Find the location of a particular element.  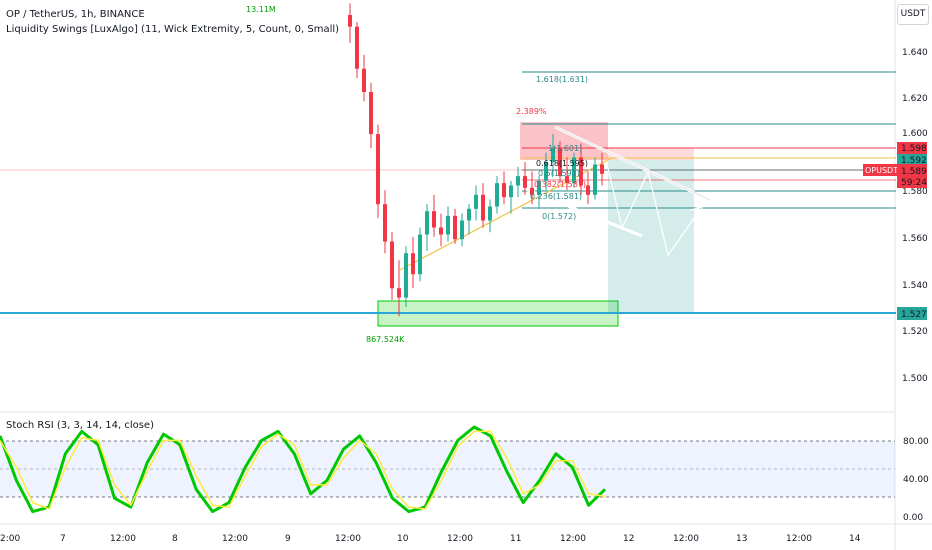

symbol-title: OP / TetherUS, 1h, BINANCE is located at coordinates (75, 14).